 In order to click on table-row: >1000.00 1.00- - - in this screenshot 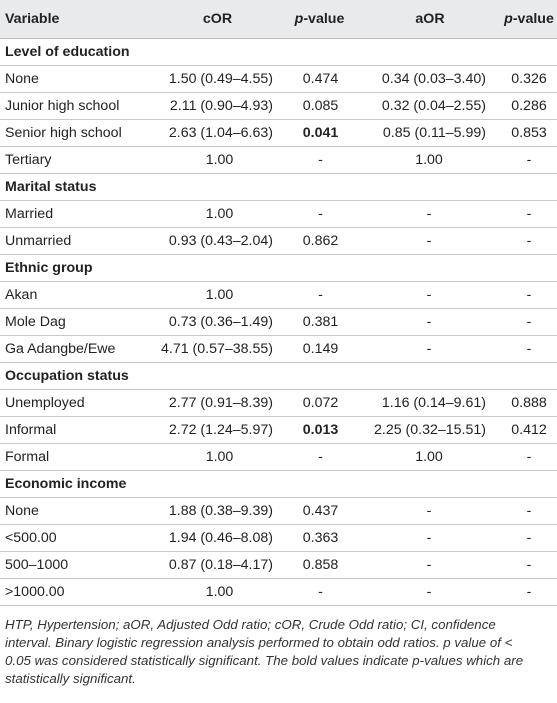, I will do `click(278, 592)`.